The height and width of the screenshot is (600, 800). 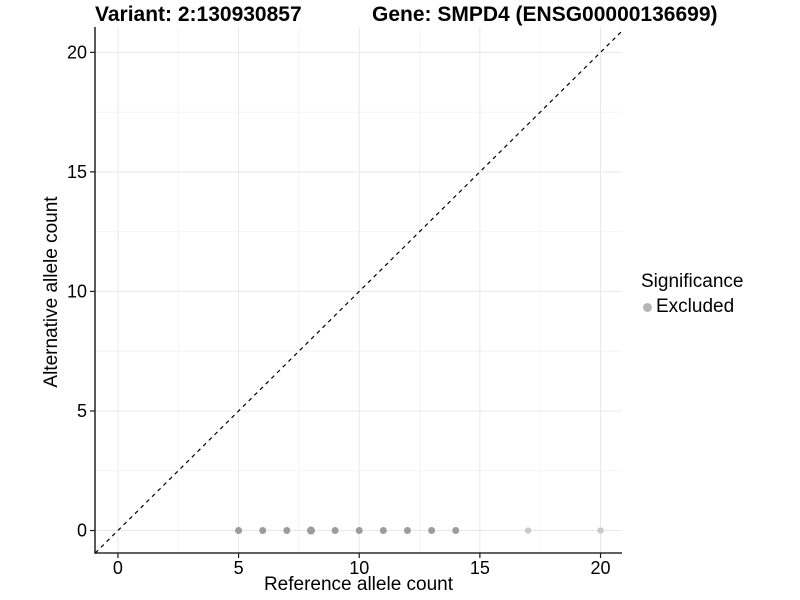 I want to click on x-axis-title: Reference allele count, so click(x=358, y=584).